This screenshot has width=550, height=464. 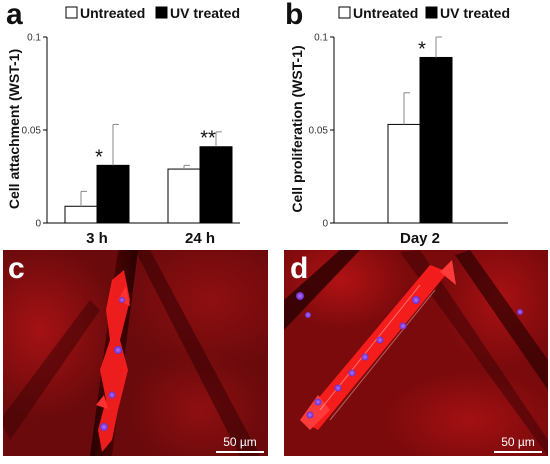 I want to click on x-category-label: 24 h, so click(x=200, y=238).